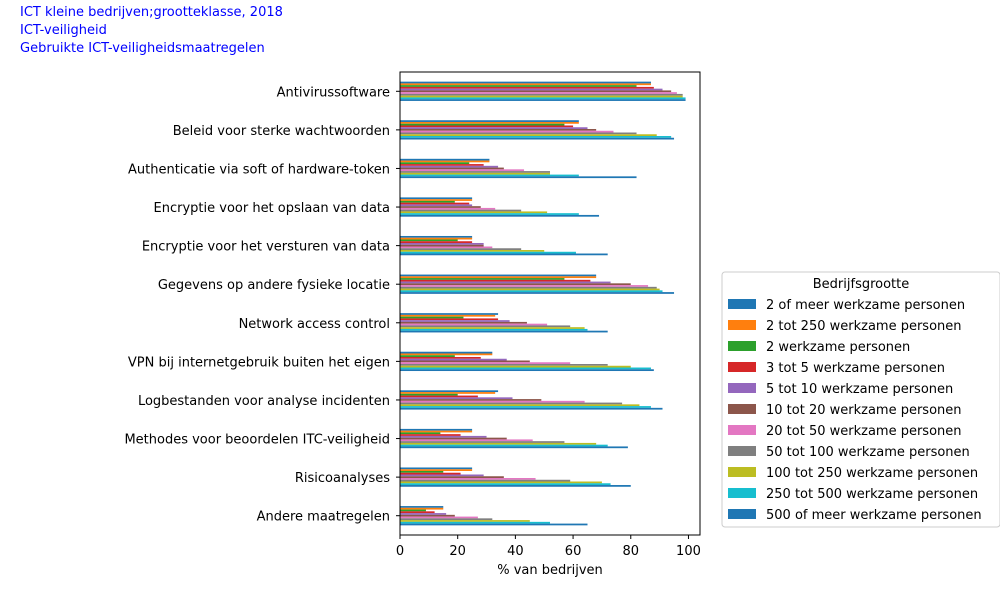 Image resolution: width=1000 pixels, height=600 pixels. I want to click on x-tick-label: 0, so click(400, 551).